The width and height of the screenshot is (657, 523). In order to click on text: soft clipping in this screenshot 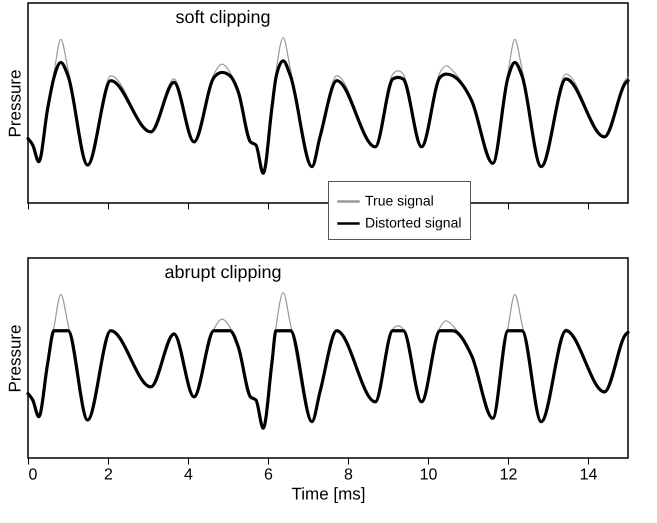, I will do `click(223, 17)`.